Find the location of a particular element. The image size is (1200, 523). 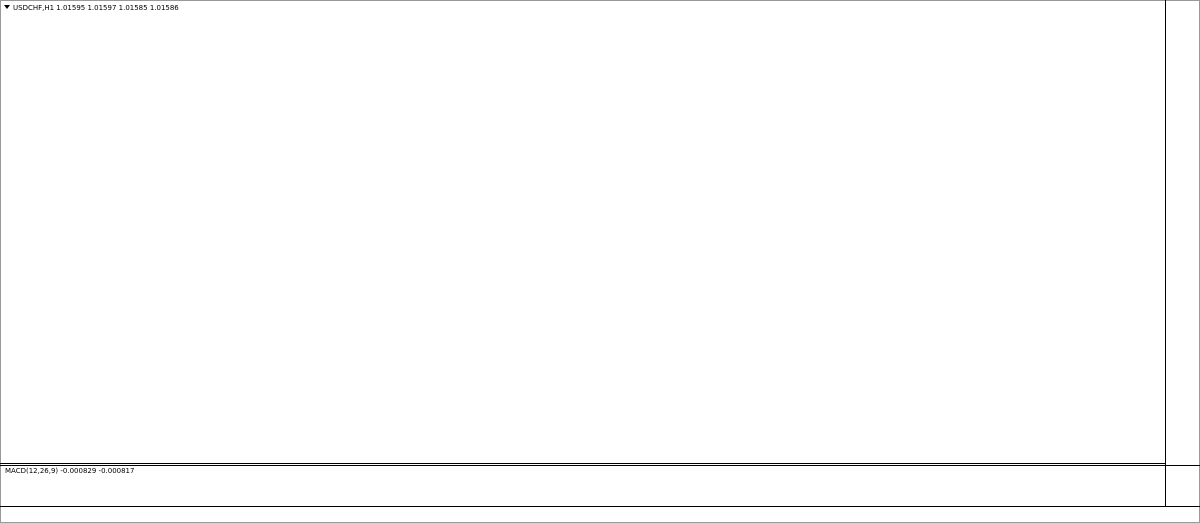

symbol-menu-arrow is located at coordinates (7, 7).